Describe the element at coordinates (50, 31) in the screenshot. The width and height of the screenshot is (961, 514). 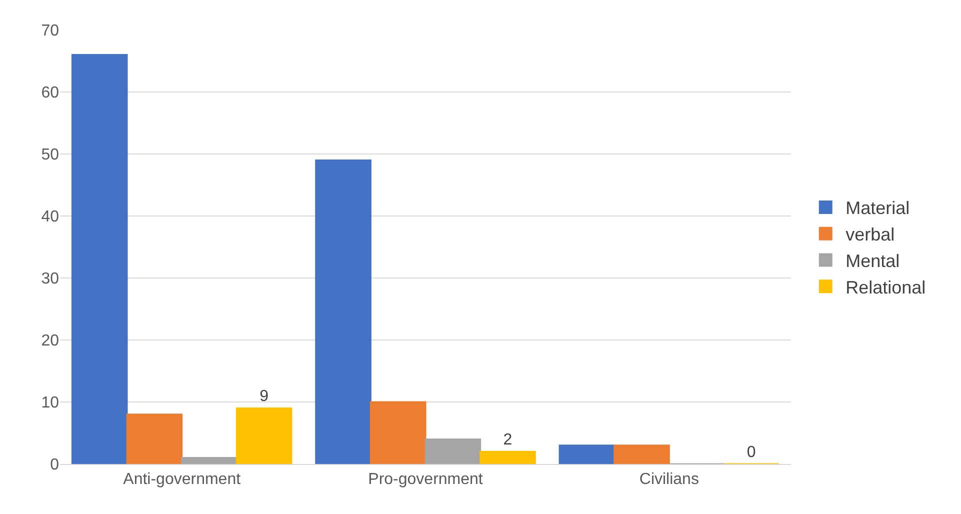
I see `y-tick-label: 70` at that location.